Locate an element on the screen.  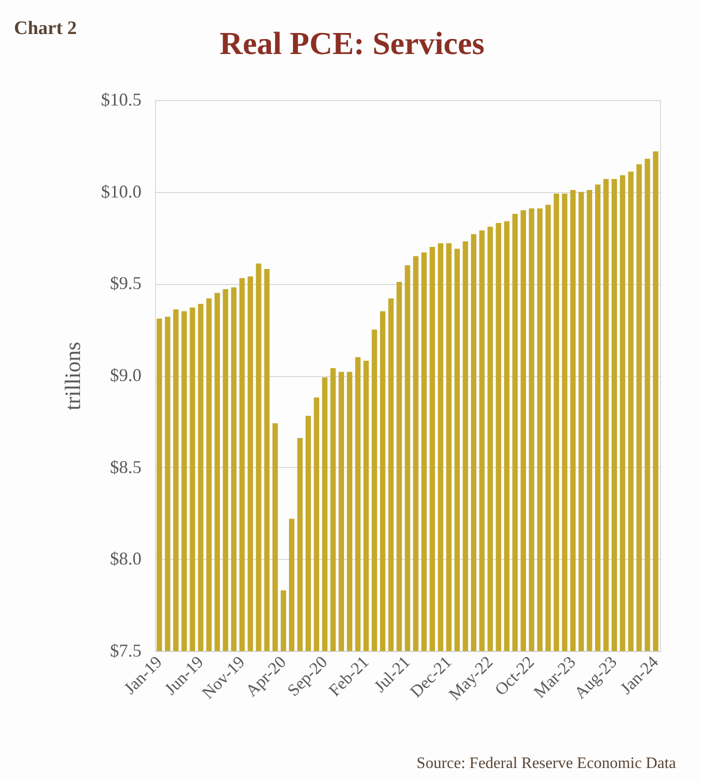
caption: Chart 2 is located at coordinates (45, 28).